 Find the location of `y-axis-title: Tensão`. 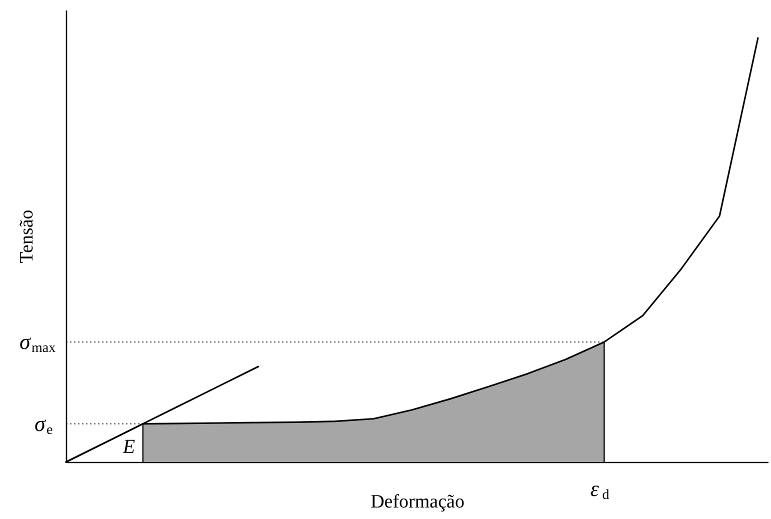

y-axis-title: Tensão is located at coordinates (27, 237).